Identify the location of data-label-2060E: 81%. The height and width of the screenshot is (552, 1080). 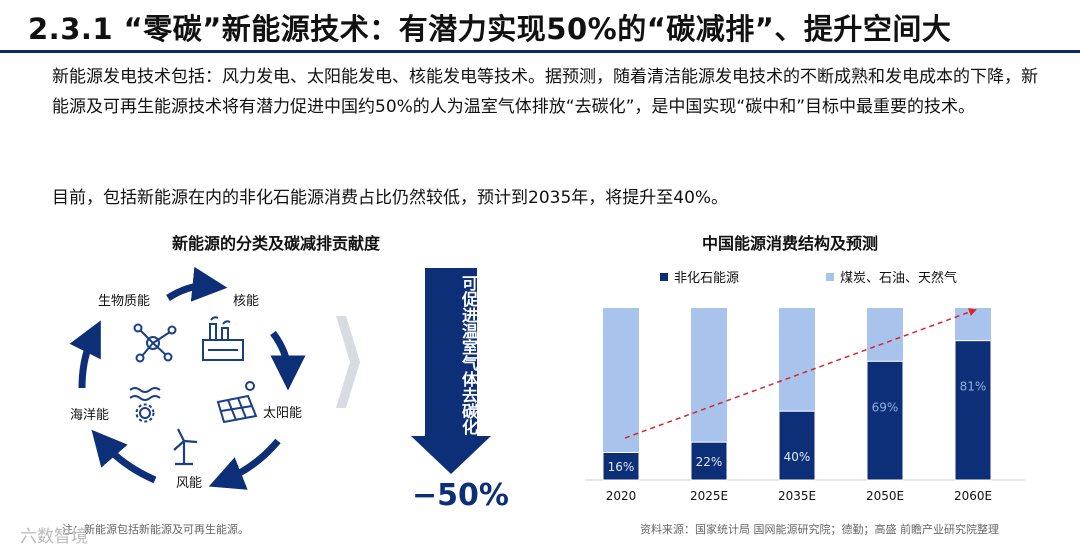
(973, 387).